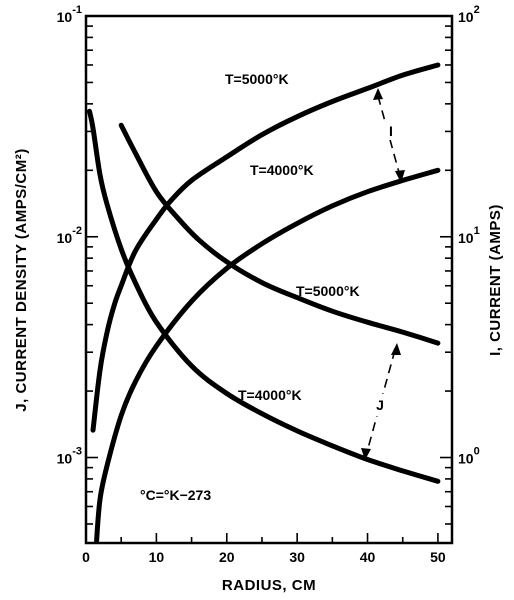 Image resolution: width=514 pixels, height=600 pixels. I want to click on j-arrow-head-top, so click(396, 349).